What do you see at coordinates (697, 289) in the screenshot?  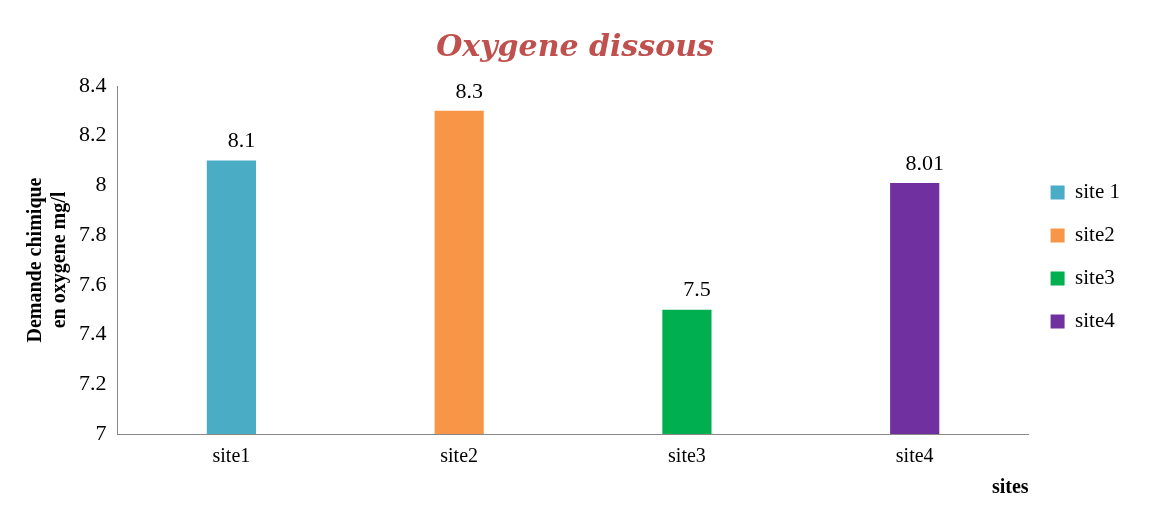 I see `data-label: 7.5` at bounding box center [697, 289].